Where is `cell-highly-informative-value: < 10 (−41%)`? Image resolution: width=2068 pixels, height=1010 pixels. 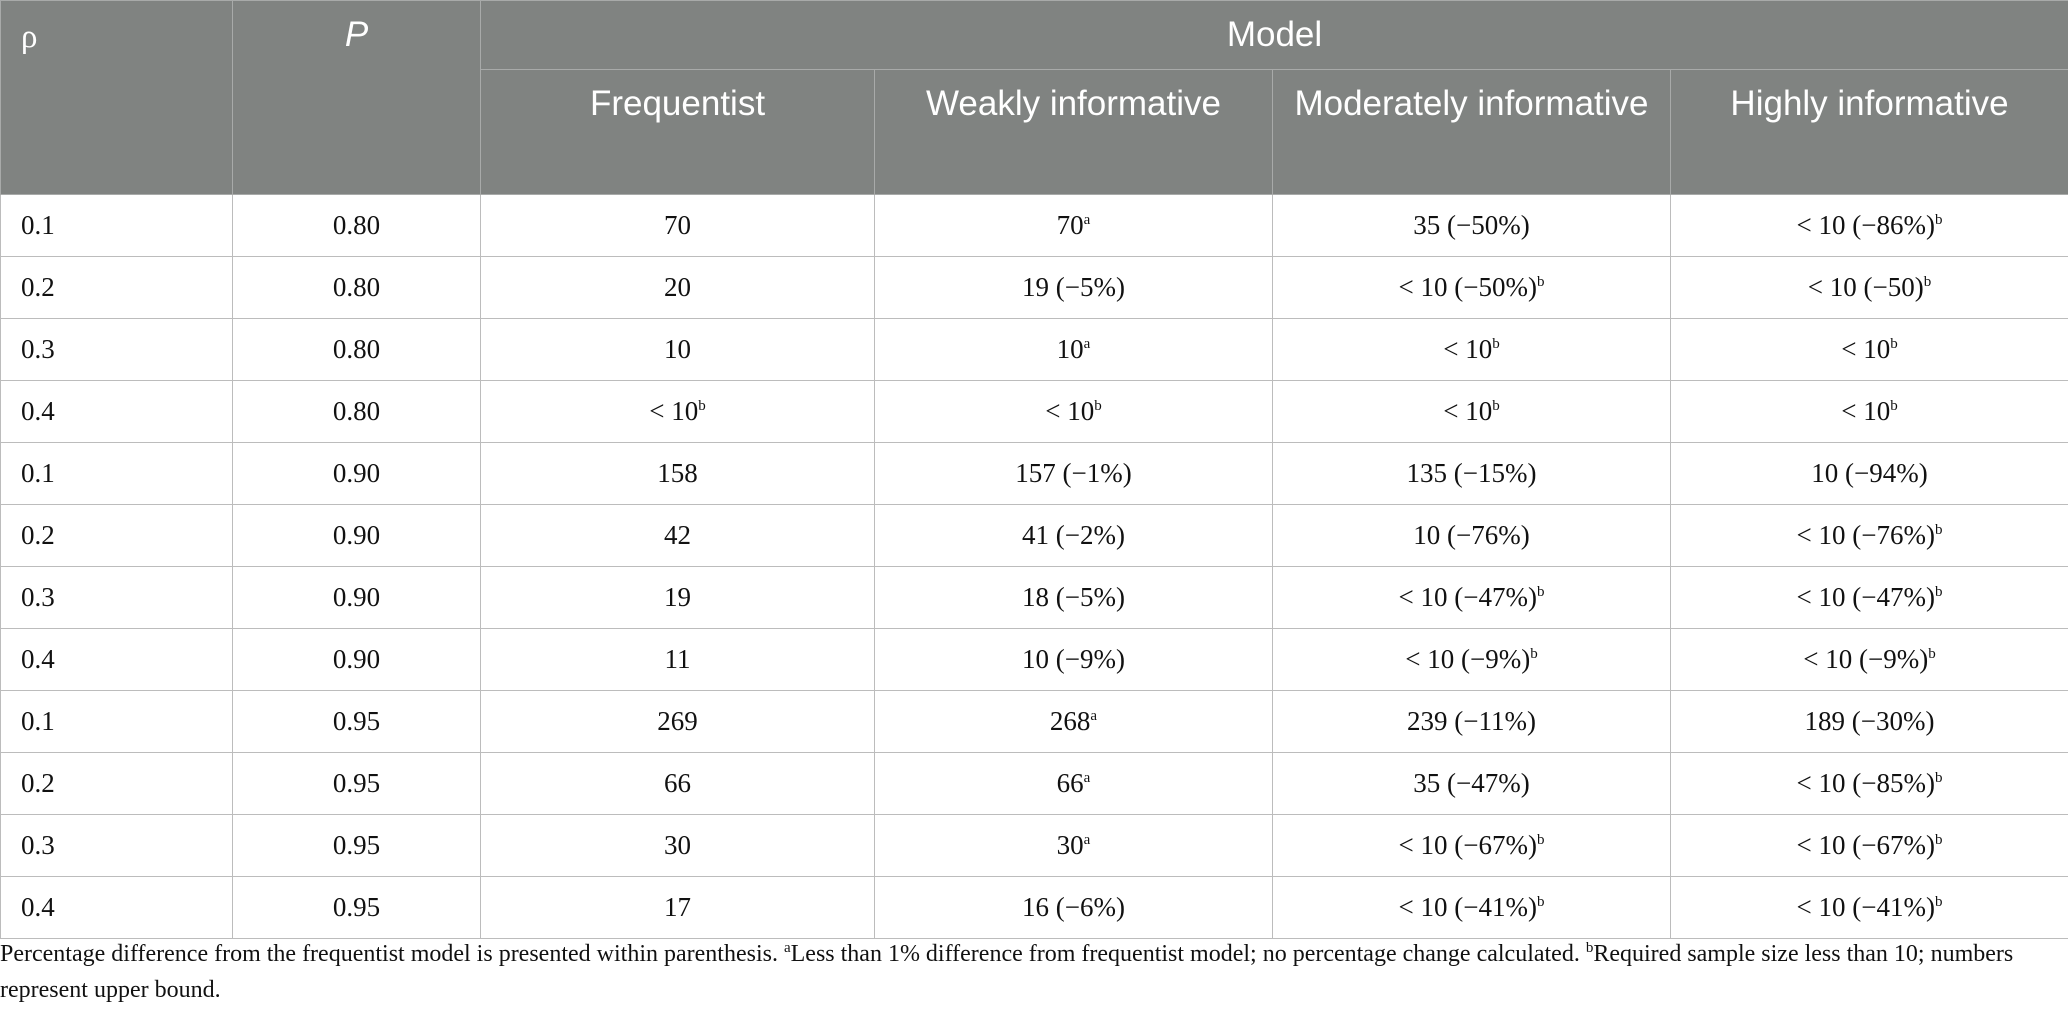 cell-highly-informative-value: < 10 (−41%) is located at coordinates (1865, 907).